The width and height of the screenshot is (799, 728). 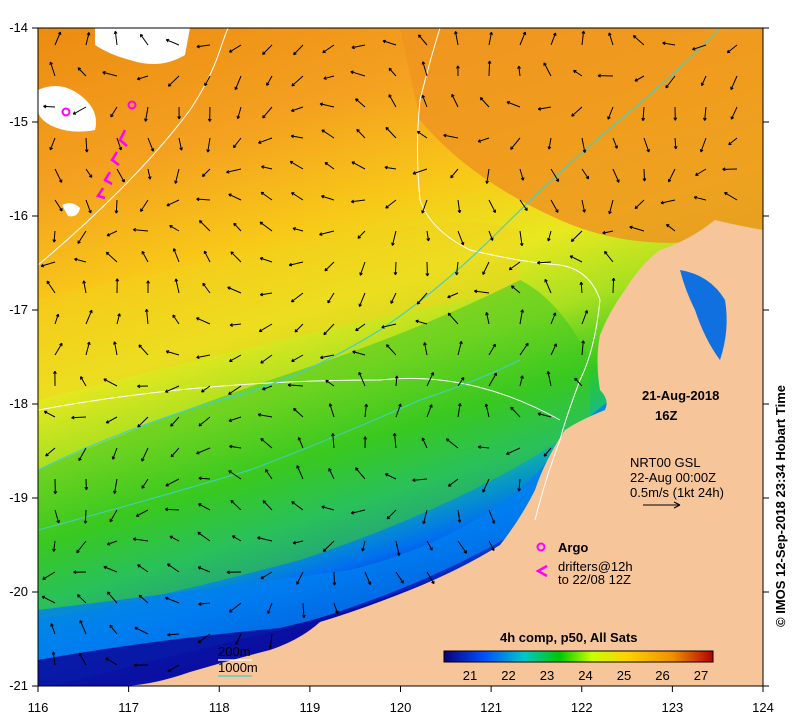 I want to click on drifter-legend-sub: to 22/08 12Z, so click(x=594, y=579).